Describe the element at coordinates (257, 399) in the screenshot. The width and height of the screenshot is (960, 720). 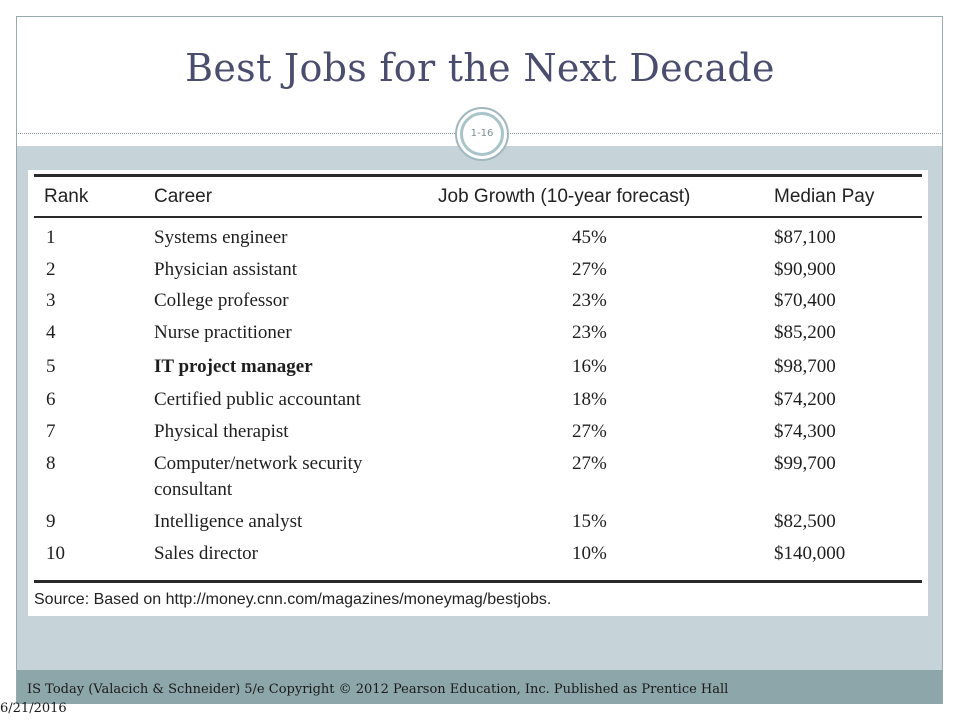
I see `cell-career: Certified public accountant` at that location.